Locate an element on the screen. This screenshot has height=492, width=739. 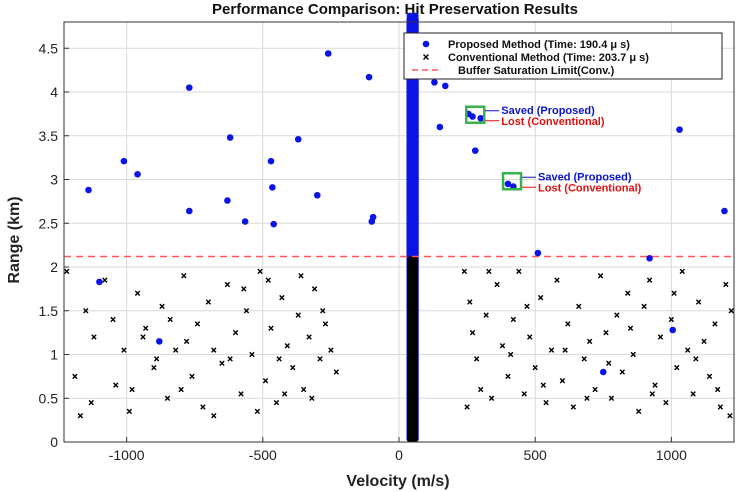
x-tick-label: -1000 is located at coordinates (127, 455).